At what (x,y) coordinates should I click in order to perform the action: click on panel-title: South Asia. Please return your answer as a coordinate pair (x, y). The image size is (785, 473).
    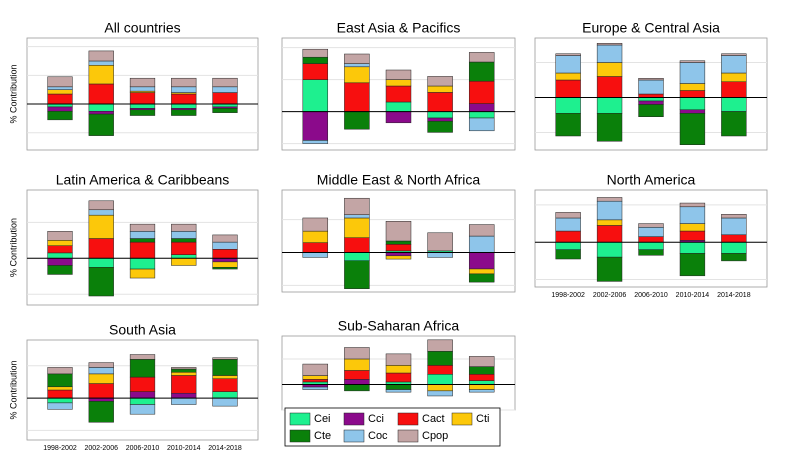
    Looking at the image, I should click on (142, 330).